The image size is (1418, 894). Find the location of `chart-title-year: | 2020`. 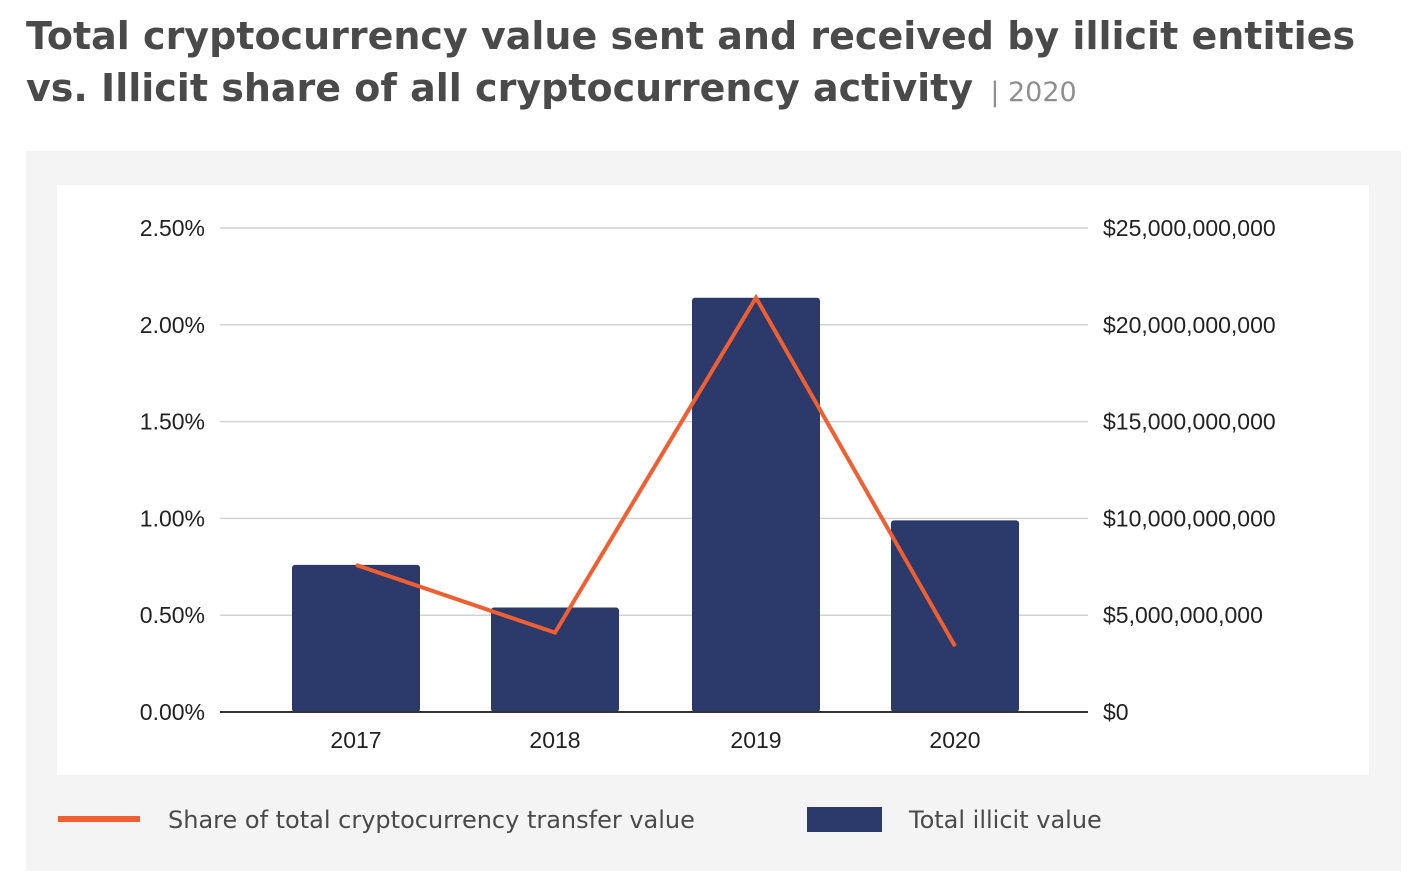

chart-title-year: | 2020 is located at coordinates (1033, 92).